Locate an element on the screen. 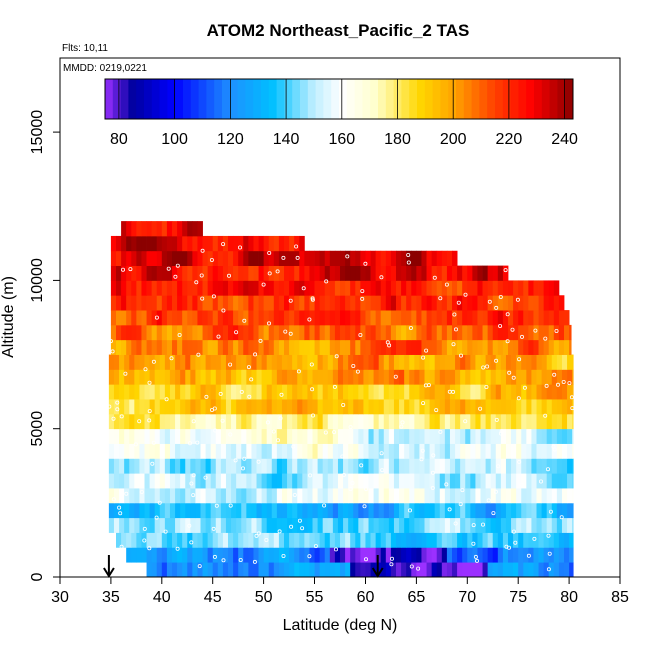  colorbar-swatch is located at coordinates (468, 99).